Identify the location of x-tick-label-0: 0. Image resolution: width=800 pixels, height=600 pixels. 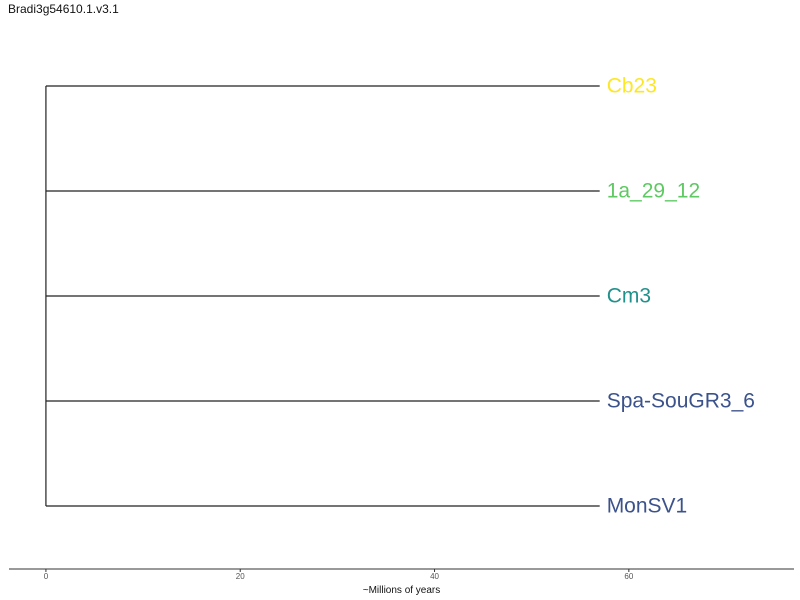
(46, 576).